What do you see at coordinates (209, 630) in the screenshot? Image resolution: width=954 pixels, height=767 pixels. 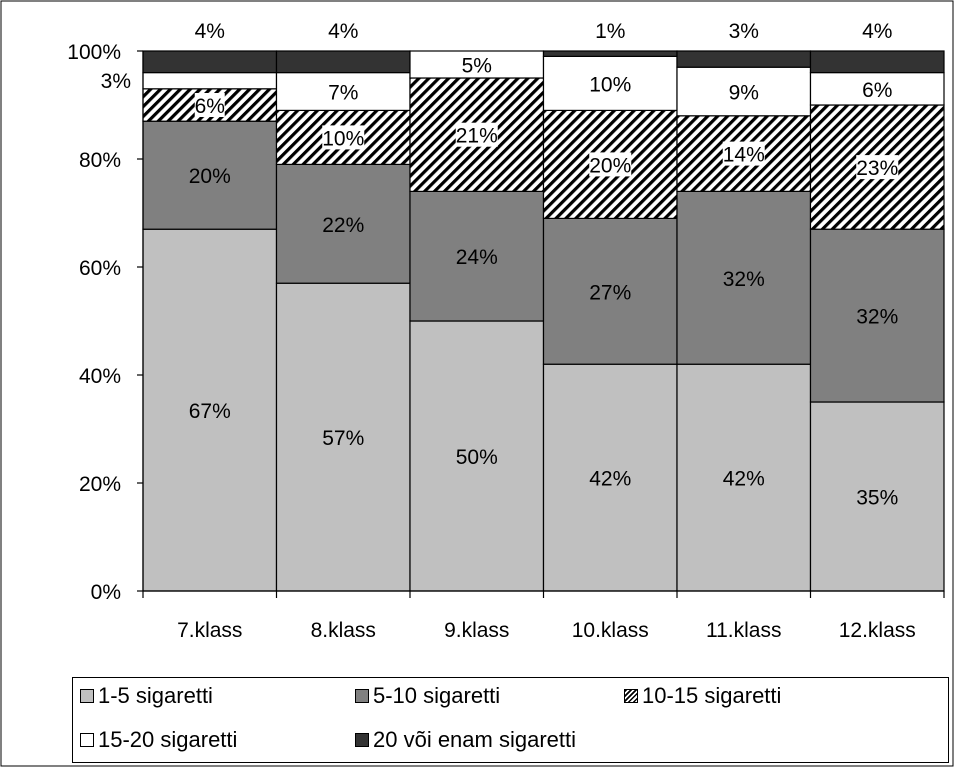 I see `x-tick-label-7-klass: 7.klass` at bounding box center [209, 630].